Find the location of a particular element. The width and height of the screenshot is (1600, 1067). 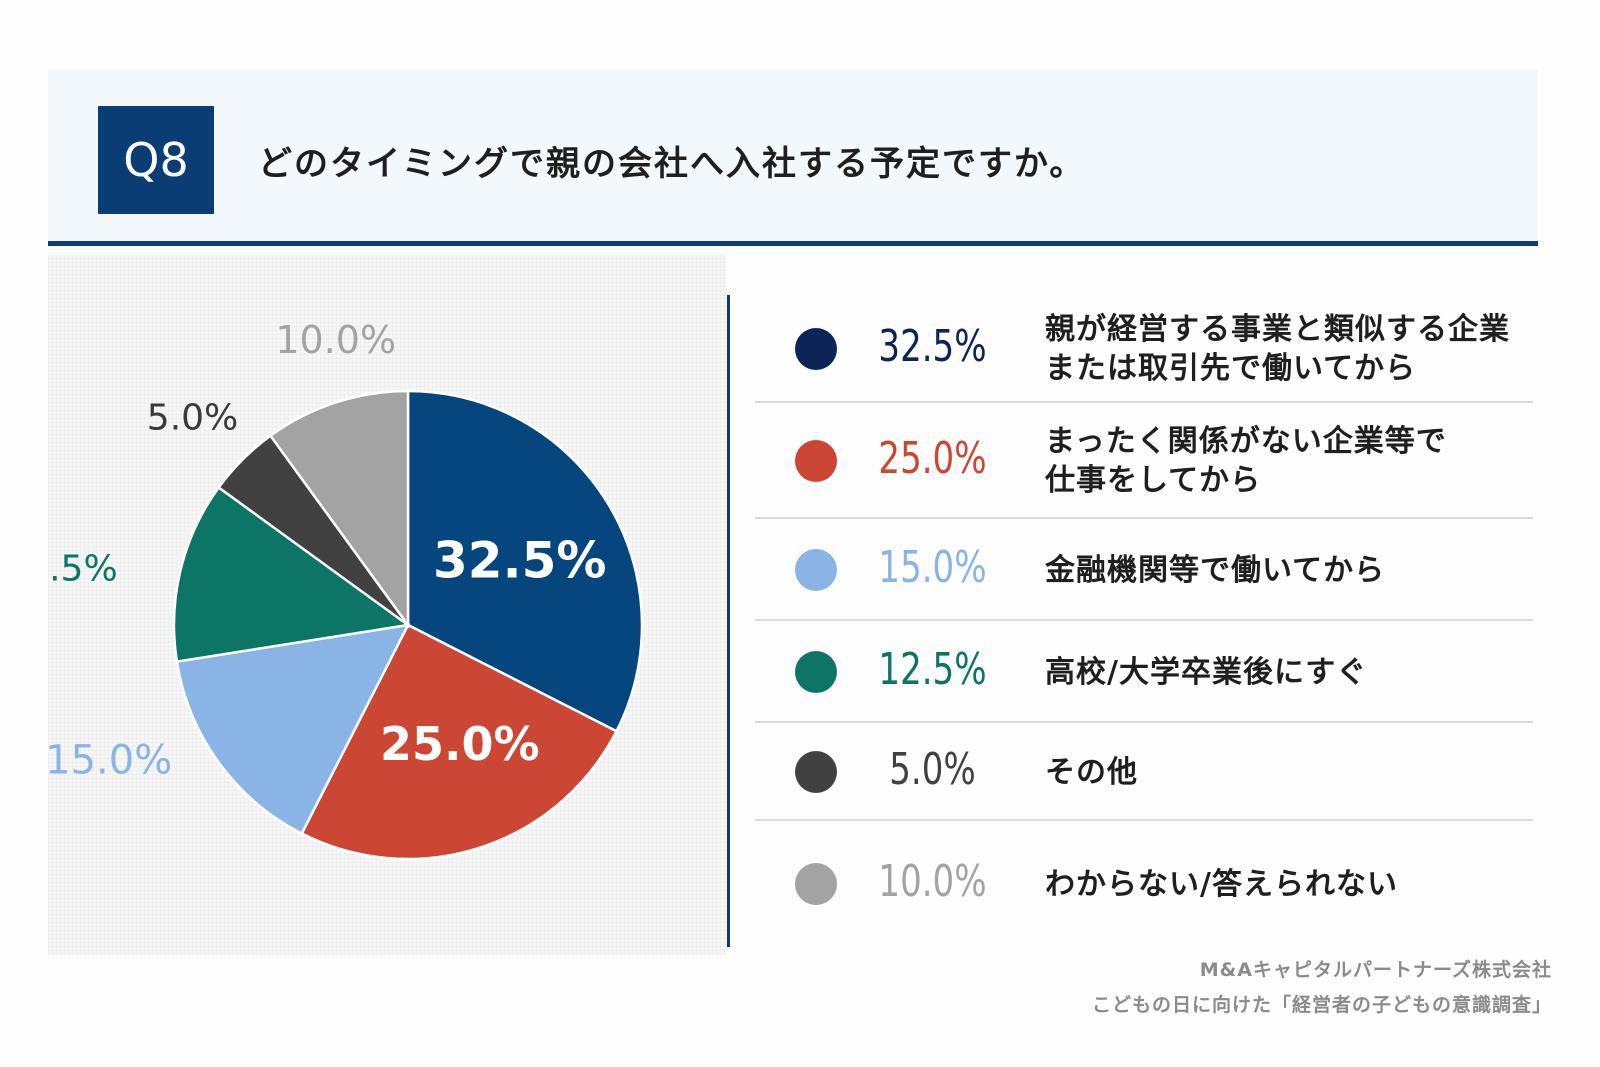

legend-row: 25.0% まったく関係がない企業等で 仕事をしてから is located at coordinates (1144, 461).